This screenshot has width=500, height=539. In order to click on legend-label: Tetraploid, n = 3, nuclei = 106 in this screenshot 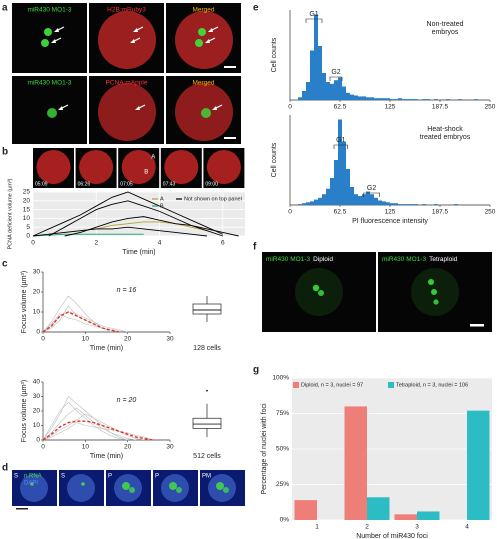, I will do `click(432, 385)`.